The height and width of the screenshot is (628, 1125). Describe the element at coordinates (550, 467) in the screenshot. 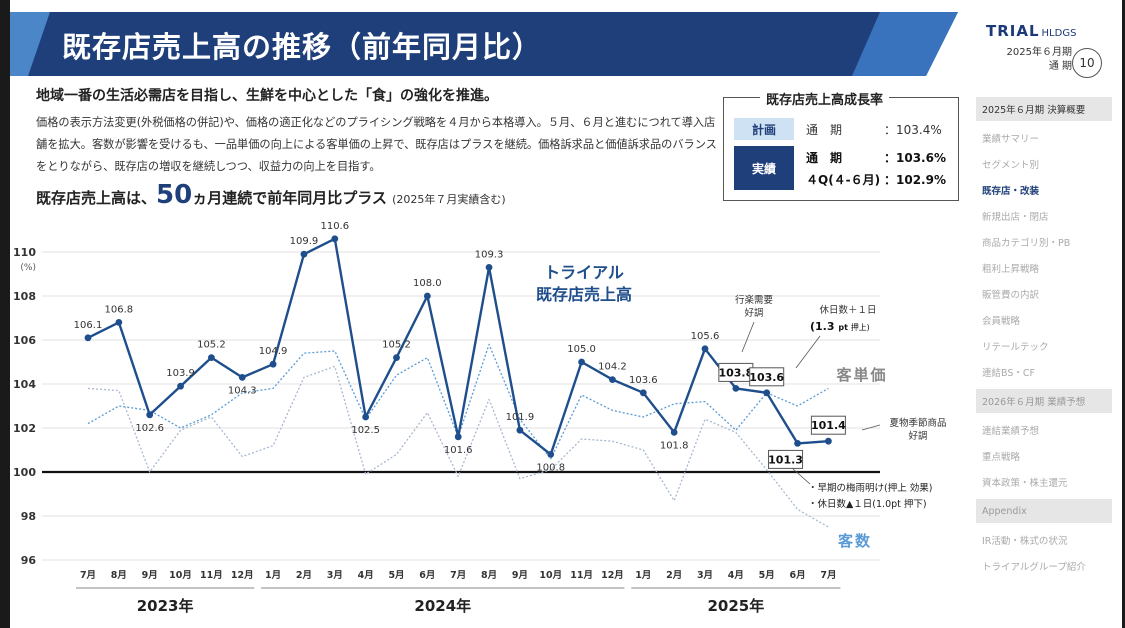

I see `data-label: 100.8` at that location.